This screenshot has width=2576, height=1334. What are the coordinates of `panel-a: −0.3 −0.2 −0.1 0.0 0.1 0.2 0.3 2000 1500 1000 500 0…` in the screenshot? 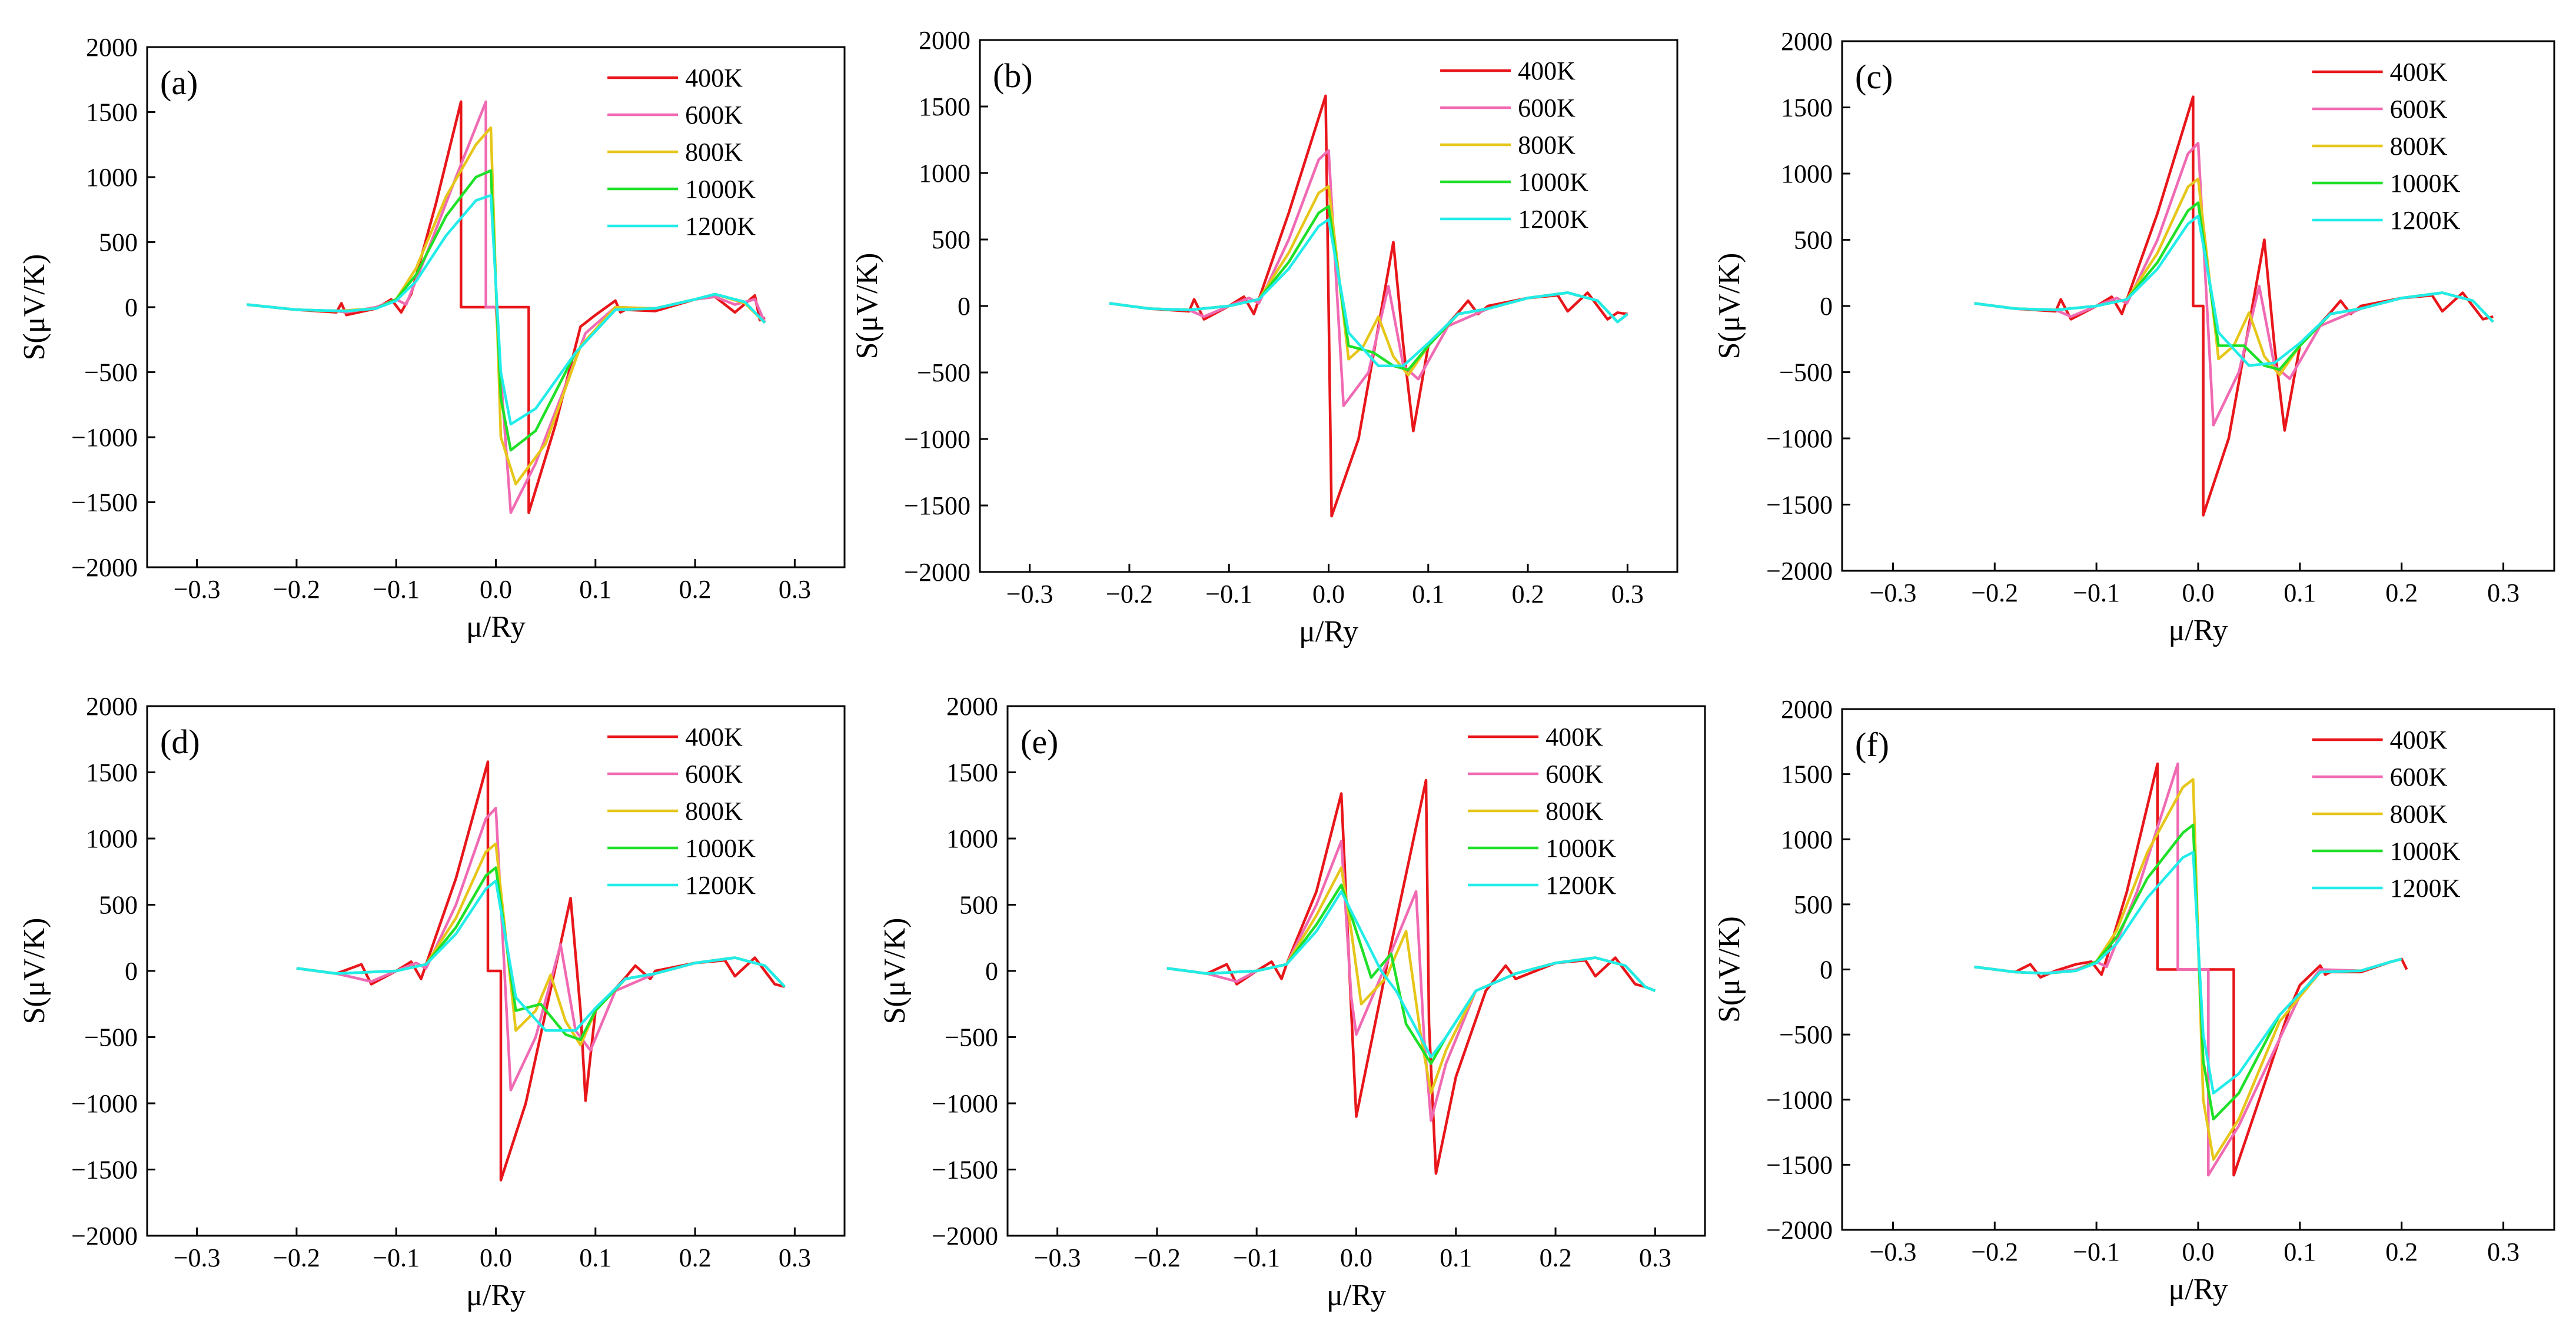 It's located at (432, 338).